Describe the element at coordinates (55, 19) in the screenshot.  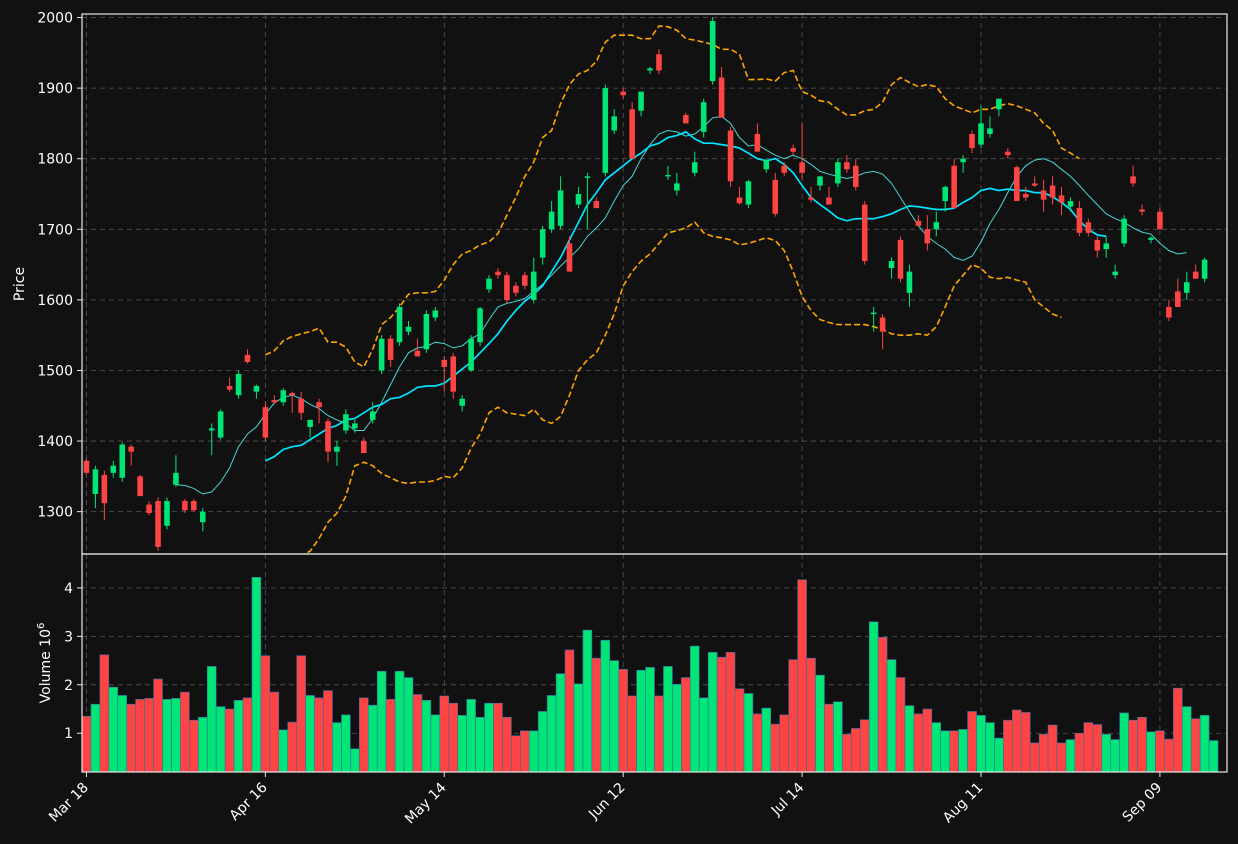
I see `price-ytick-label: 2000` at that location.